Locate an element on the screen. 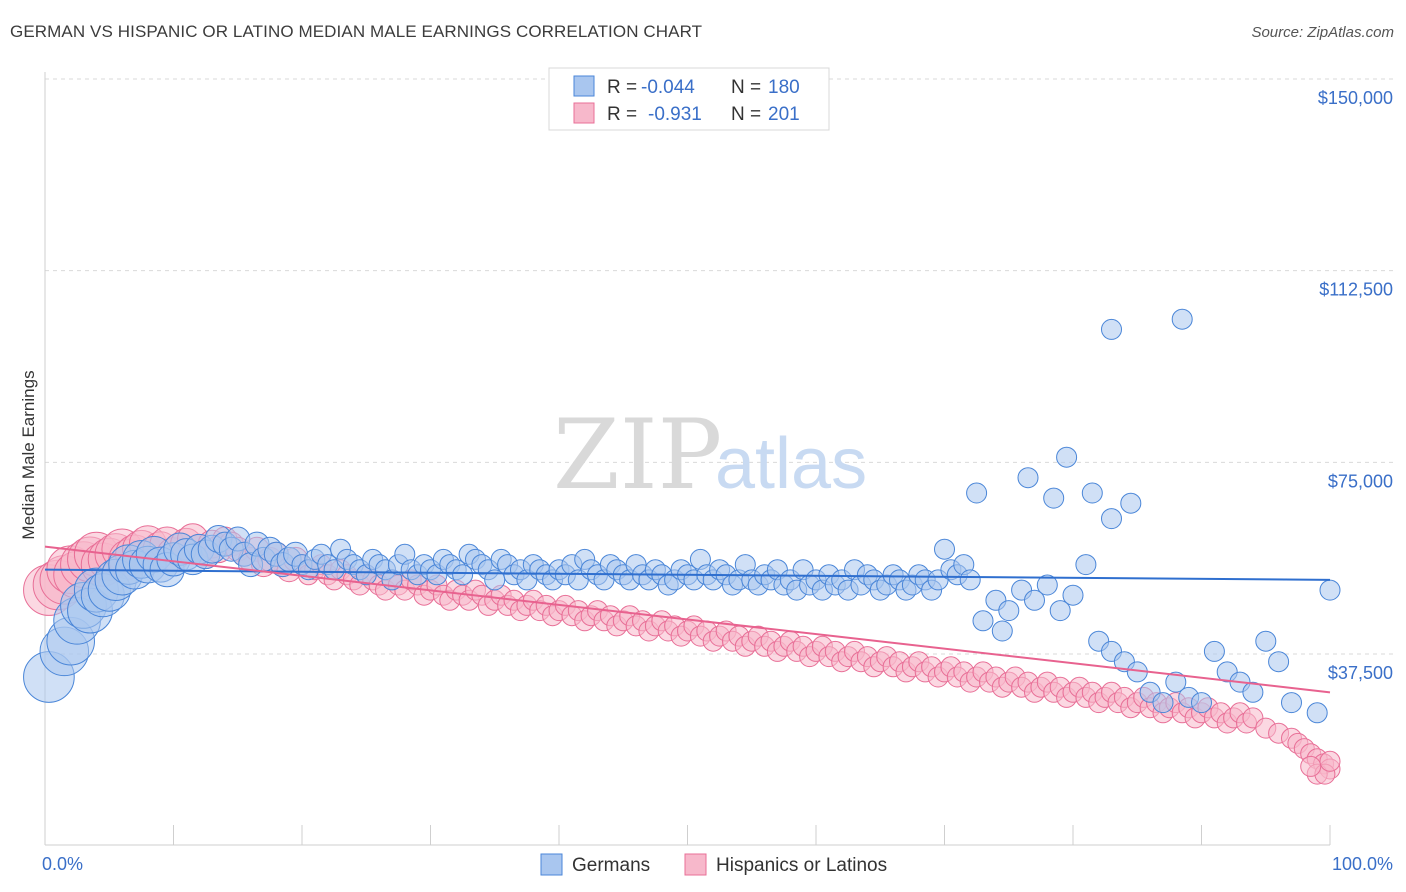 The height and width of the screenshot is (892, 1406). x-tick-label-min: 0.0% is located at coordinates (62, 864).